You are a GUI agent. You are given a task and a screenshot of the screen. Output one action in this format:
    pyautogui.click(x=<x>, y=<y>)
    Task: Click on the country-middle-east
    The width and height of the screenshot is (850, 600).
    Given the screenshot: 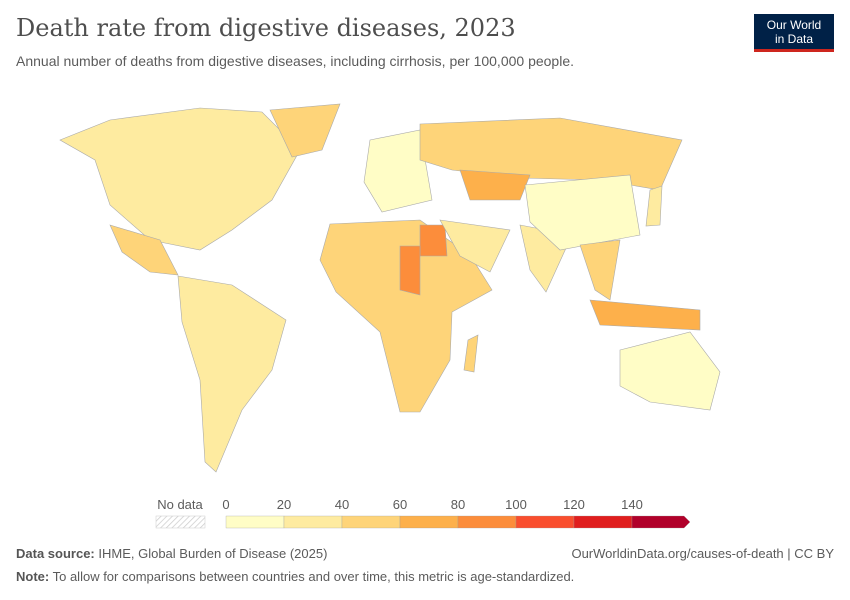 What is the action you would take?
    pyautogui.click(x=475, y=246)
    